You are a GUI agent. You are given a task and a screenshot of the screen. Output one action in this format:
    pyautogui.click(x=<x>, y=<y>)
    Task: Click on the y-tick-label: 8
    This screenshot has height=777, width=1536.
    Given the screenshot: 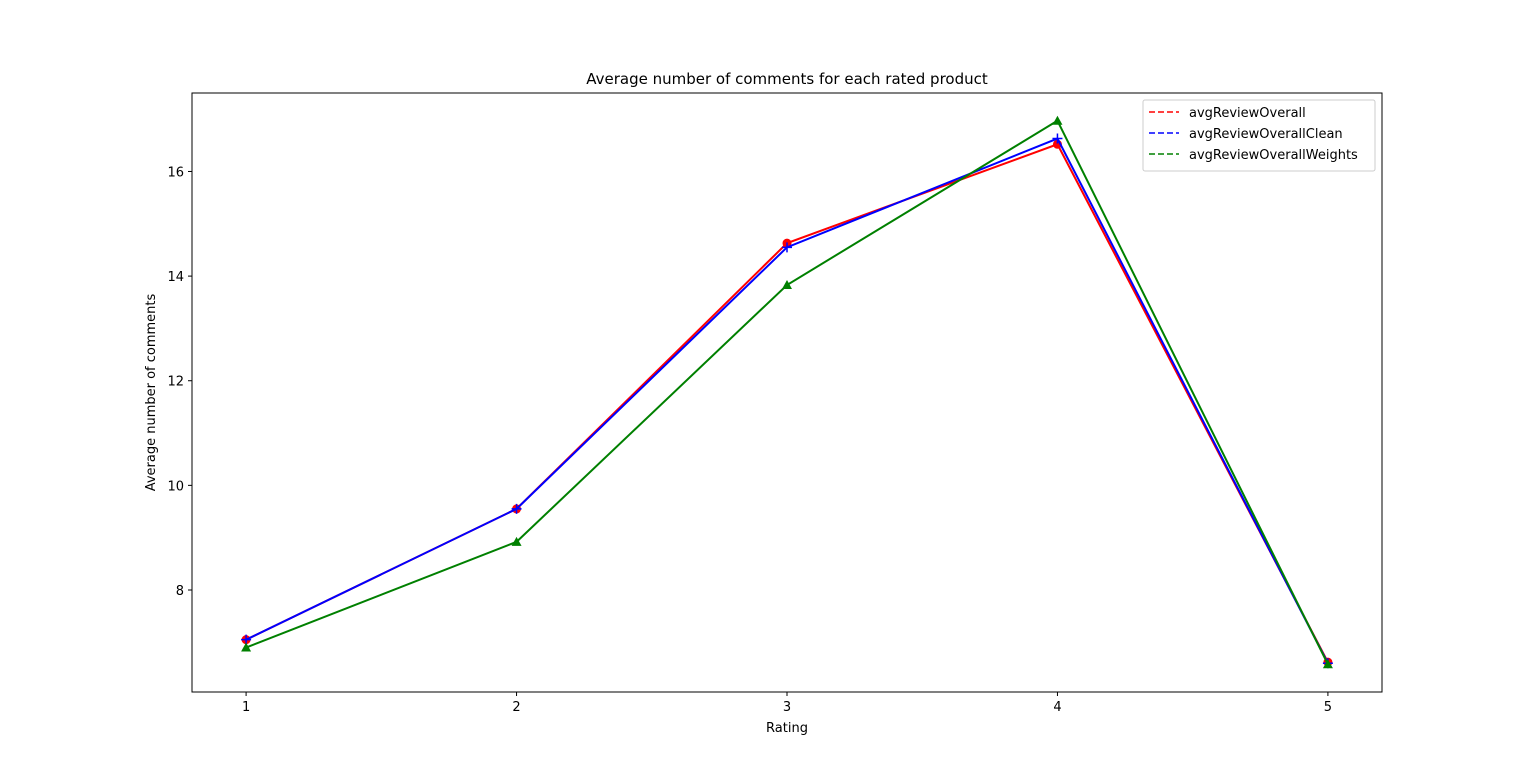 What is the action you would take?
    pyautogui.click(x=180, y=591)
    